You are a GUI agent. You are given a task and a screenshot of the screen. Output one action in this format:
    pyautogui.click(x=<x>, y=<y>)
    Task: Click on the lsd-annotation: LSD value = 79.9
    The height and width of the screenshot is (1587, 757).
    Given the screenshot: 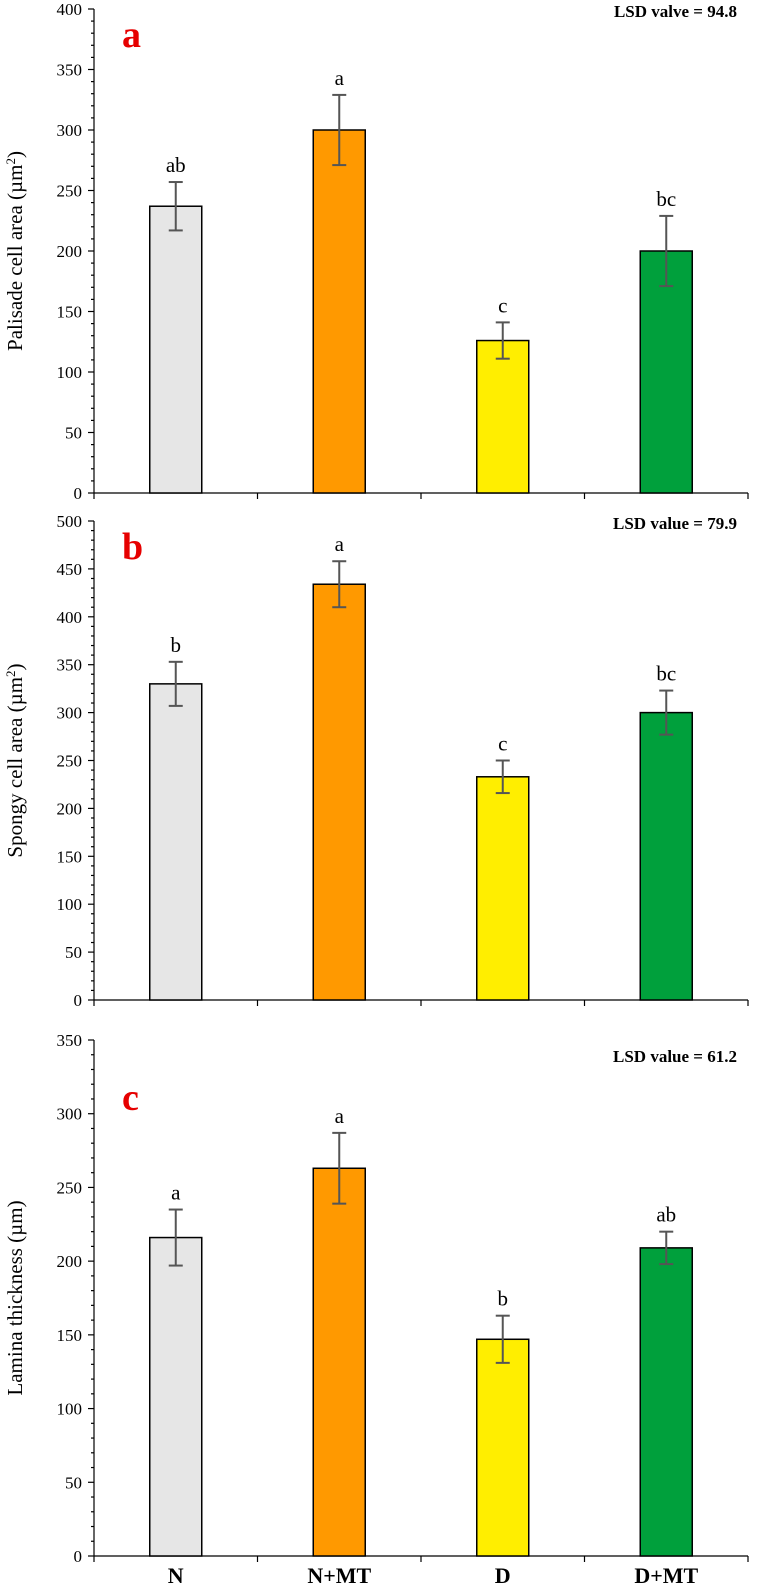 What is the action you would take?
    pyautogui.click(x=675, y=523)
    